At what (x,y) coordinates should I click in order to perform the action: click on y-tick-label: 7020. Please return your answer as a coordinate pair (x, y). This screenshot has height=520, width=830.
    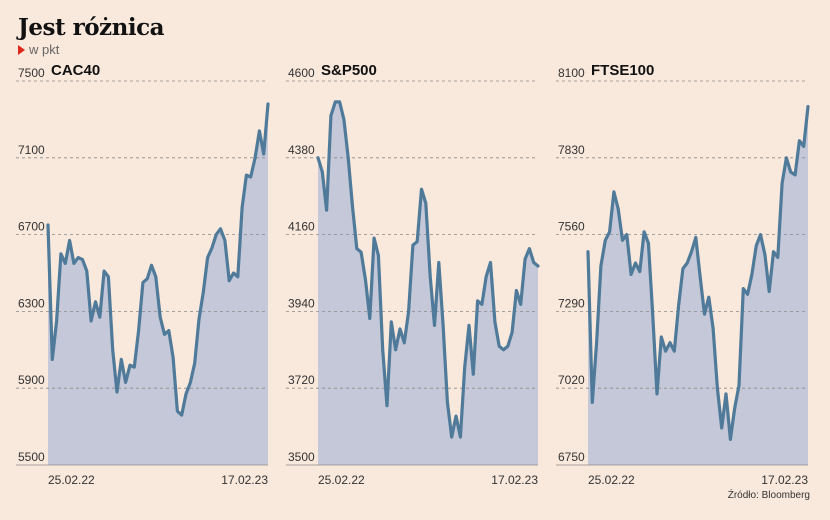
    Looking at the image, I should click on (571, 380).